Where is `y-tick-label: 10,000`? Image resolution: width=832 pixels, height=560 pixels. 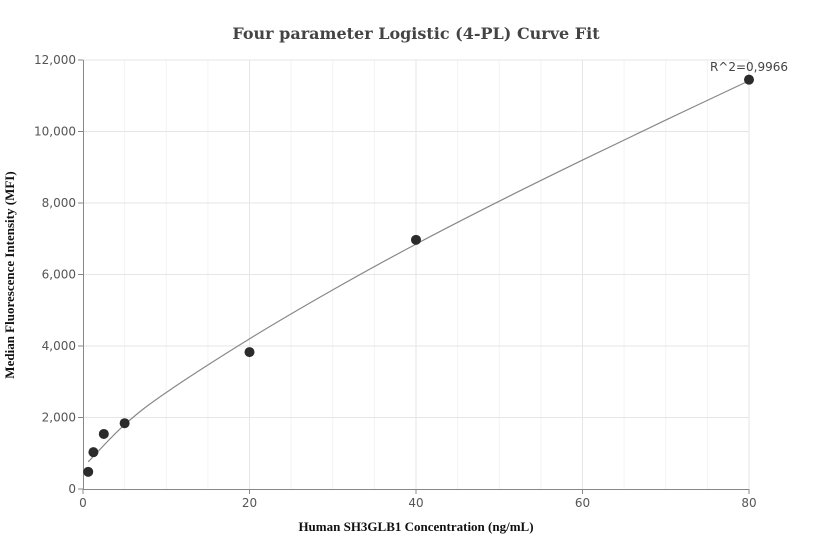 y-tick-label: 10,000 is located at coordinates (55, 132).